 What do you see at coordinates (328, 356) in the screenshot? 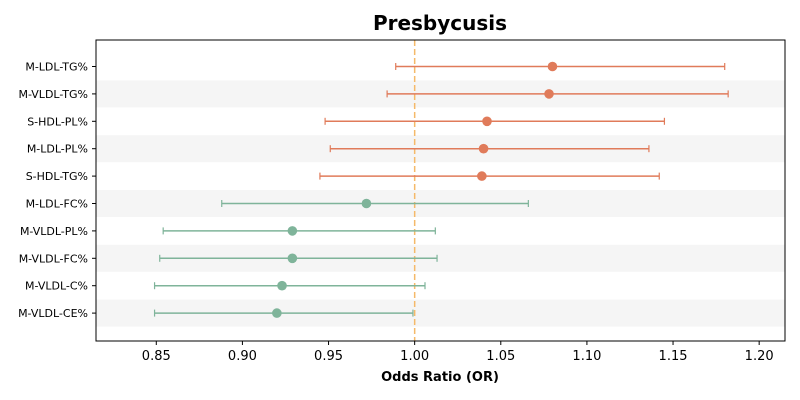
I see `x-tick-label: 0.95` at bounding box center [328, 356].